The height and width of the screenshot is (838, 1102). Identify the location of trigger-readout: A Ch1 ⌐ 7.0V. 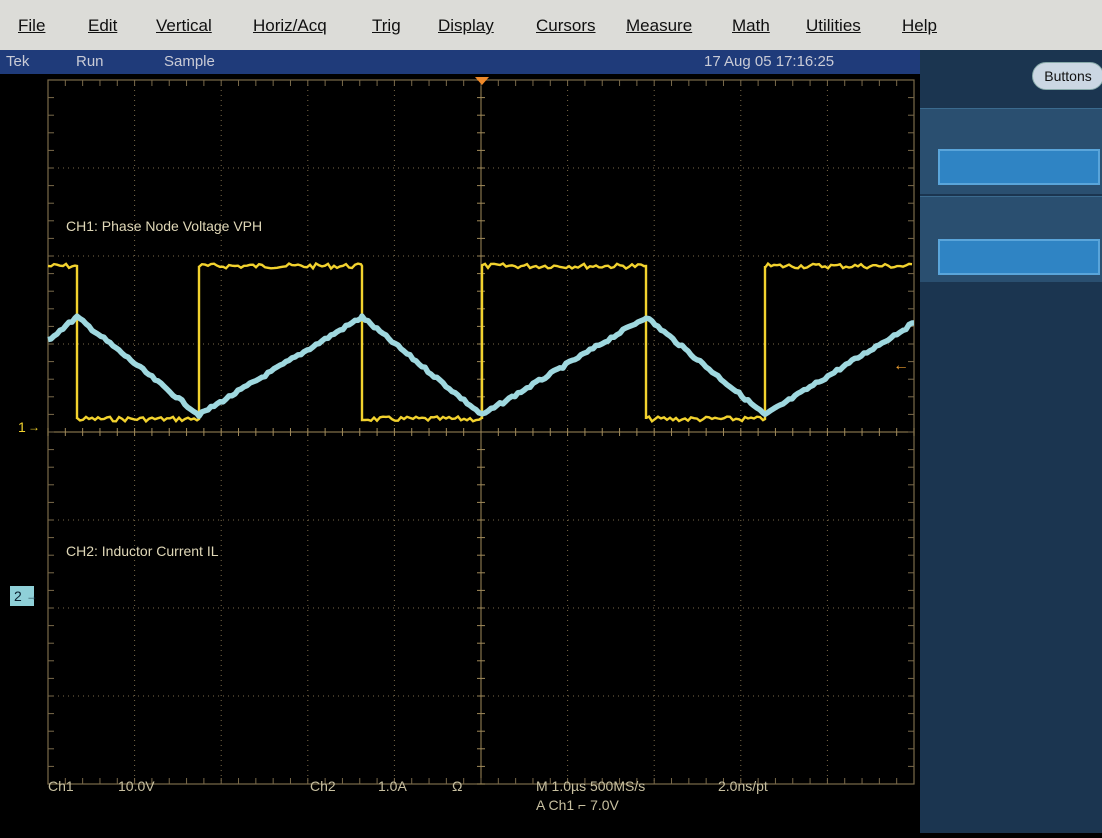
(578, 805).